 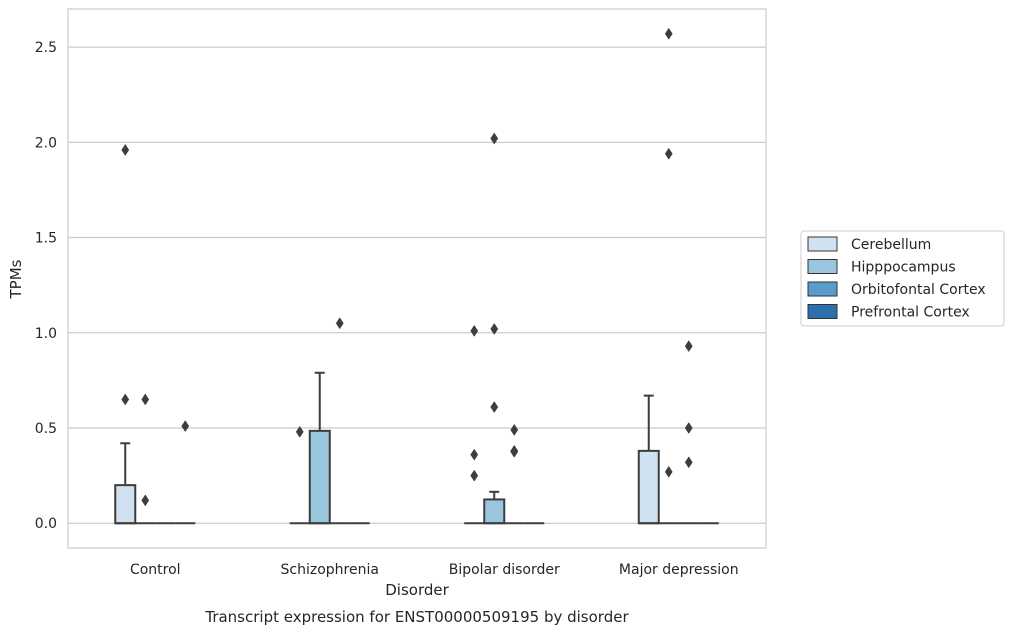 I want to click on y-tick-label: 2.0, so click(x=46, y=143).